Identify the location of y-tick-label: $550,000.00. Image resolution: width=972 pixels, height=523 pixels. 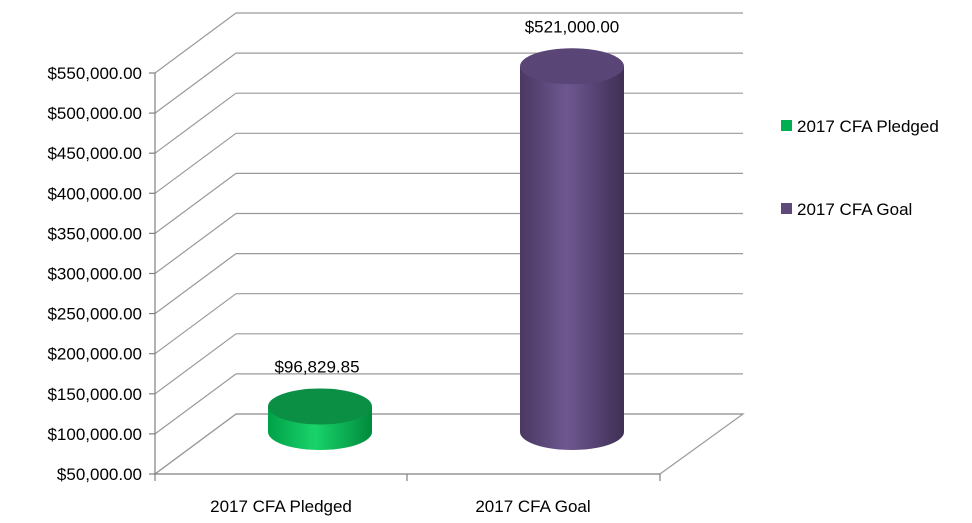
(94, 73).